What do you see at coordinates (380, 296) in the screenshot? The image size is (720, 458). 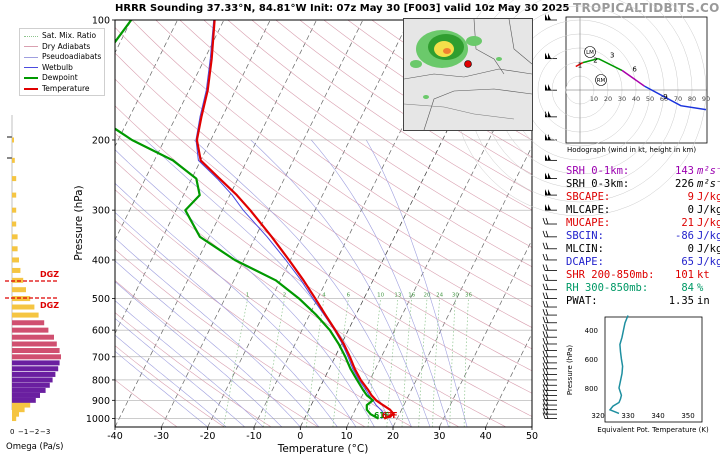 I see `mix-ratio-label: 10` at bounding box center [380, 296].